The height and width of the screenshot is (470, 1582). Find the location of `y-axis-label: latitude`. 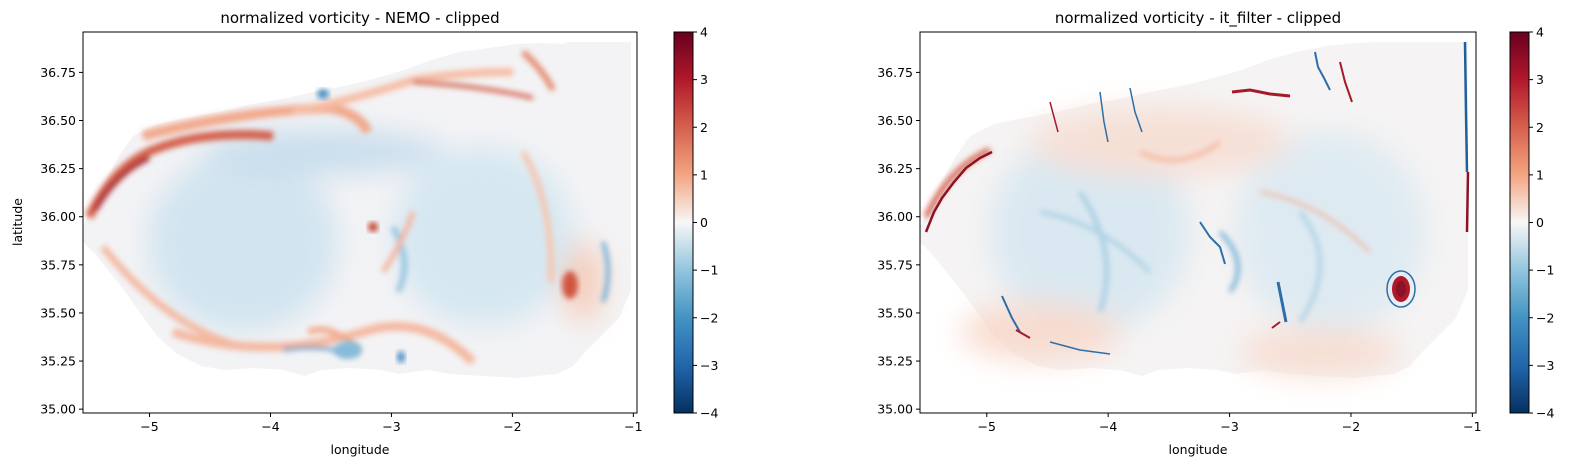

y-axis-label: latitude is located at coordinates (17, 222).